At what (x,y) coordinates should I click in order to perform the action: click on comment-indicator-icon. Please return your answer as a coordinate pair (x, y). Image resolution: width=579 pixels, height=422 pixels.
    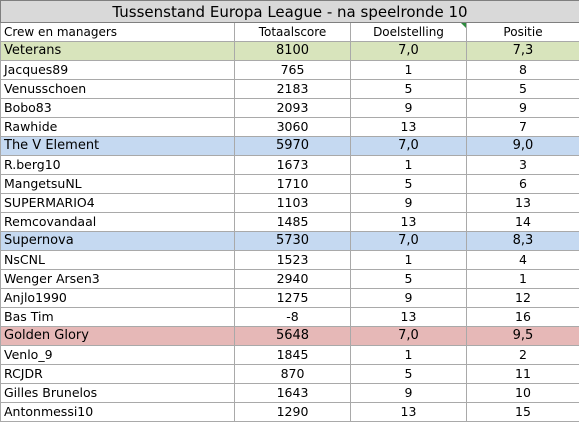
    Looking at the image, I should click on (463, 25).